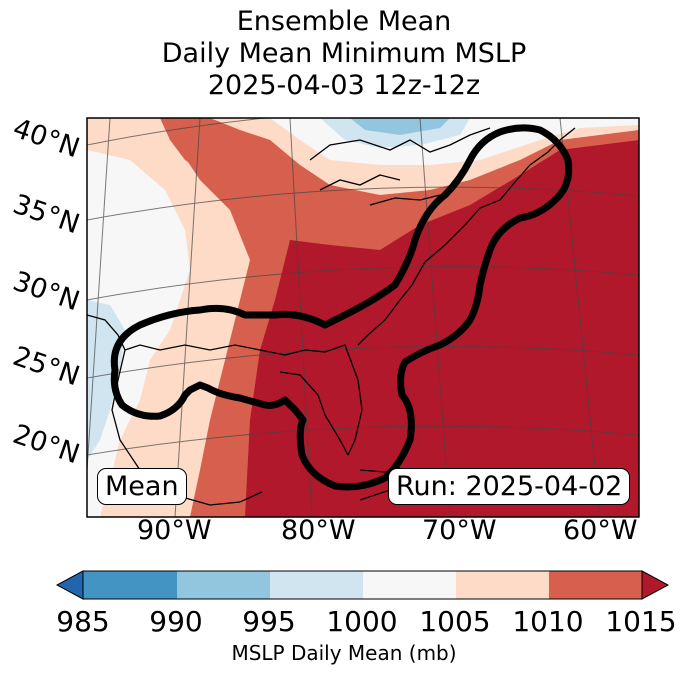 This screenshot has height=674, width=688. Describe the element at coordinates (459, 530) in the screenshot. I see `lon-label-70w: 70°W` at that location.